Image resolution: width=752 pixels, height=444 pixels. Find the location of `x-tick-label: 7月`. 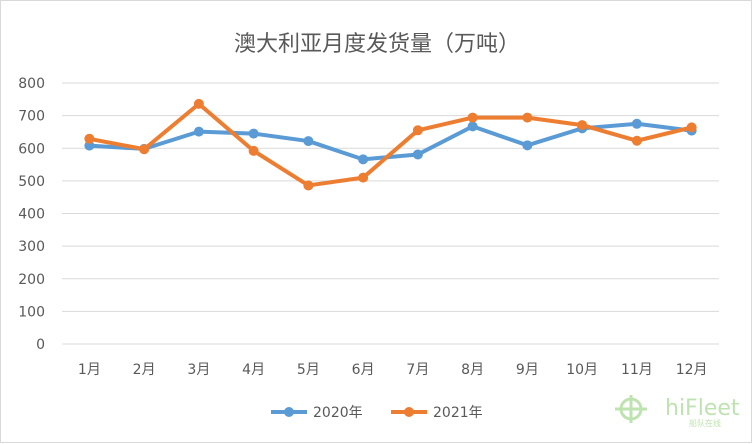

x-tick-label: 7月 is located at coordinates (417, 370).